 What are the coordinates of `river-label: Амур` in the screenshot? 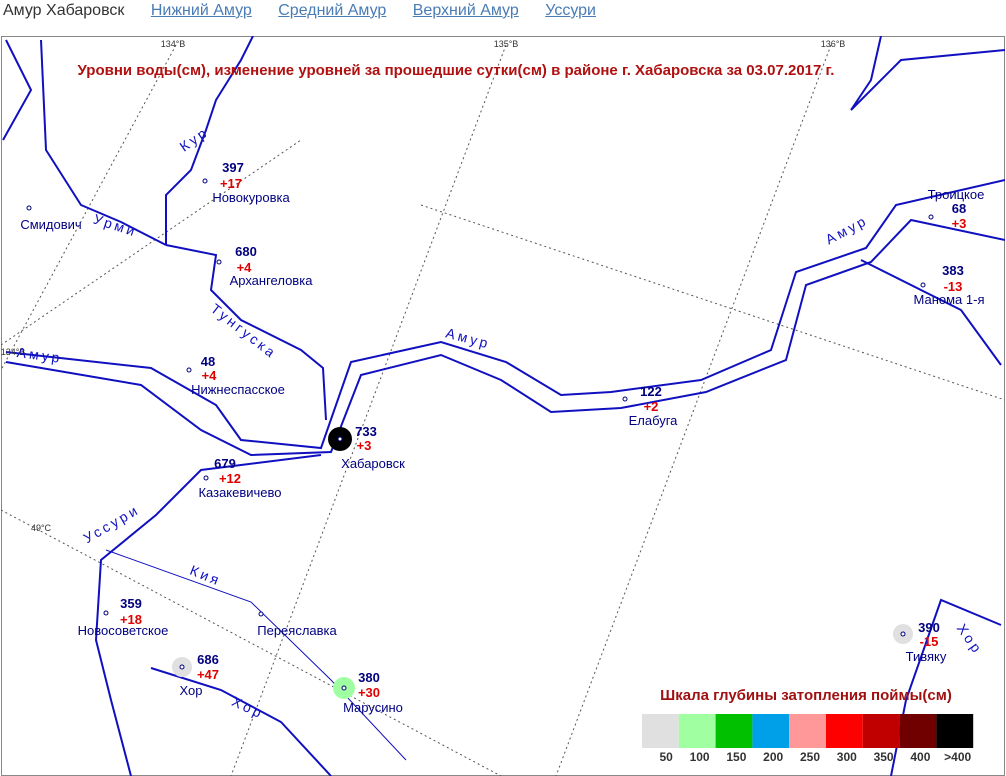 It's located at (40, 355).